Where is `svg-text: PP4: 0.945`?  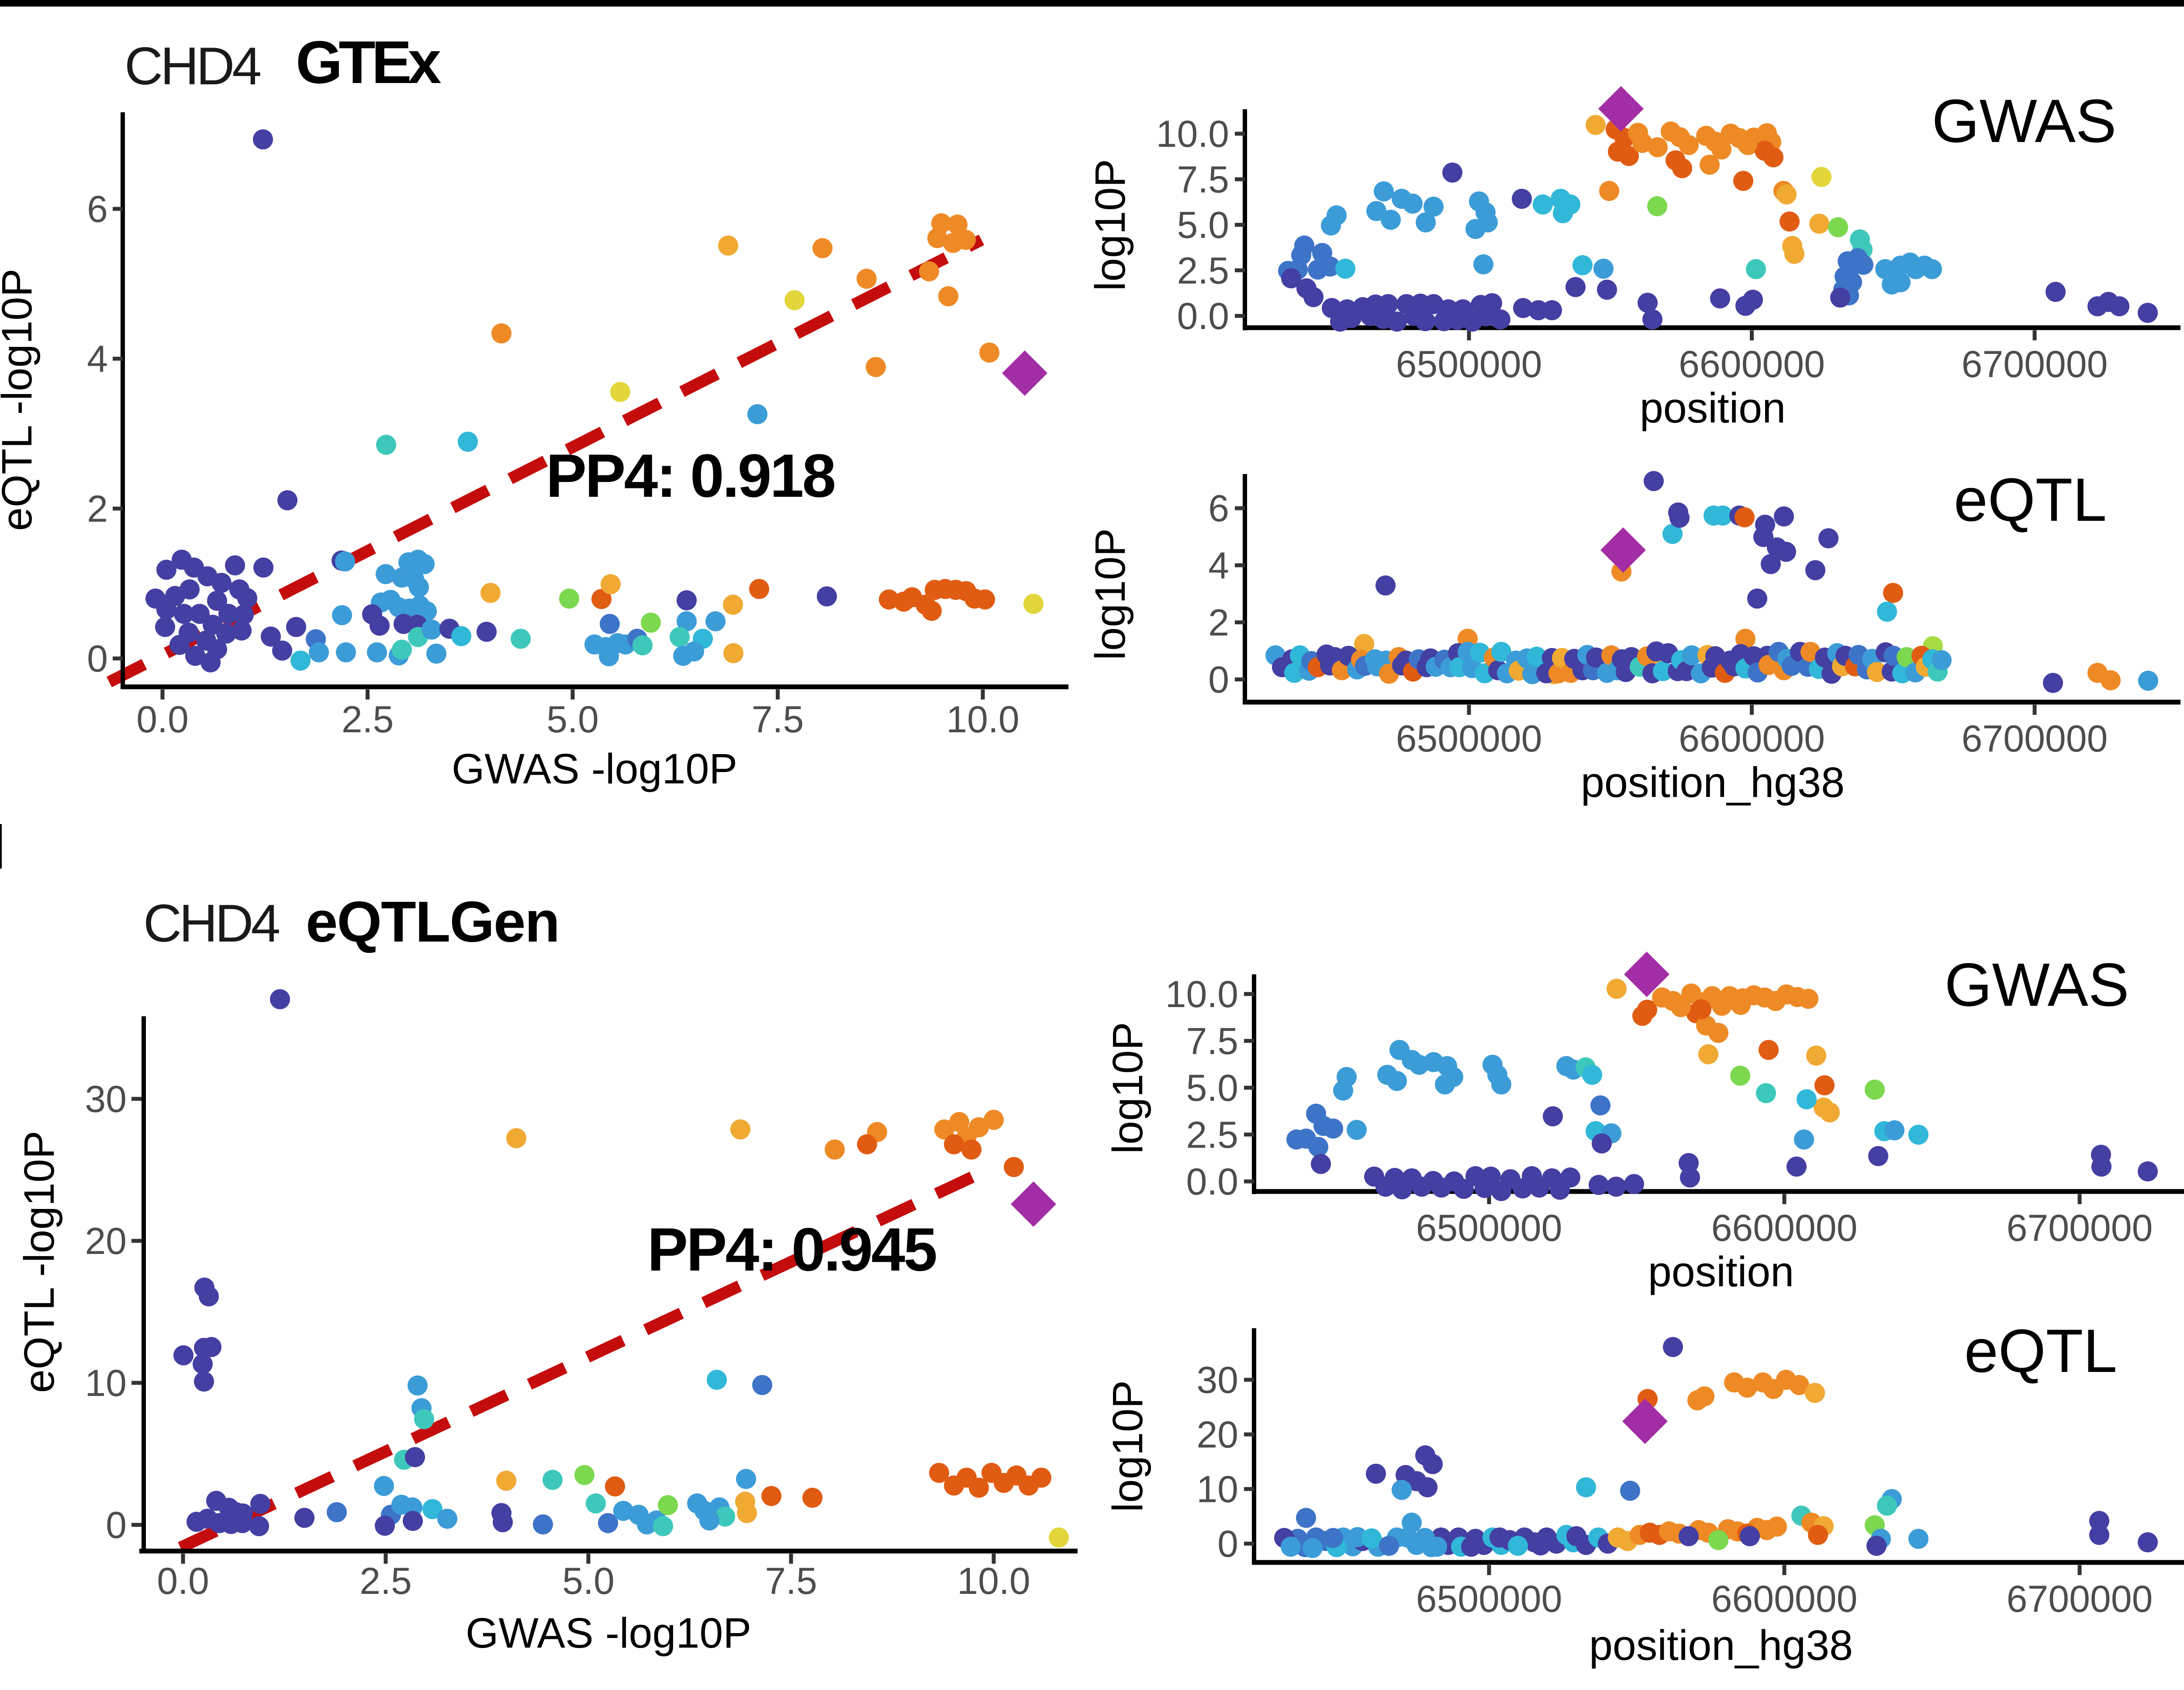
svg-text: PP4: 0.945 is located at coordinates (791, 1249).